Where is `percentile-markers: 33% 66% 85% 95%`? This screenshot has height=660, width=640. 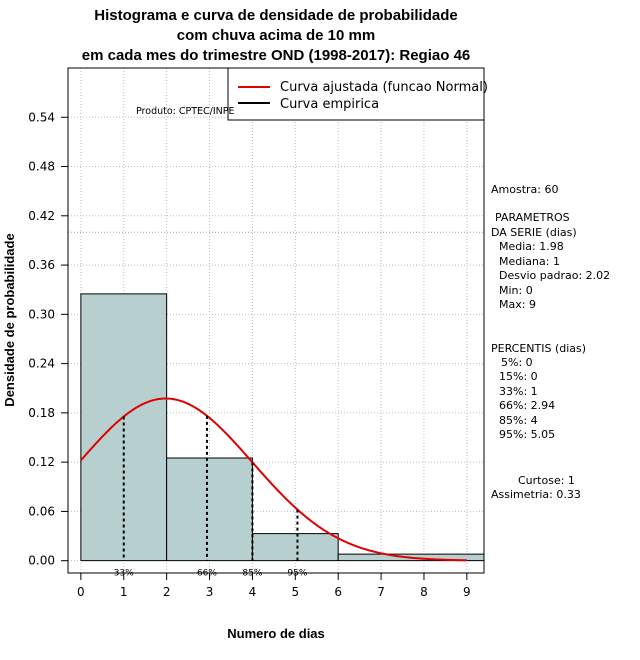
percentile-markers: 33% 66% 85% 95% is located at coordinates (211, 497).